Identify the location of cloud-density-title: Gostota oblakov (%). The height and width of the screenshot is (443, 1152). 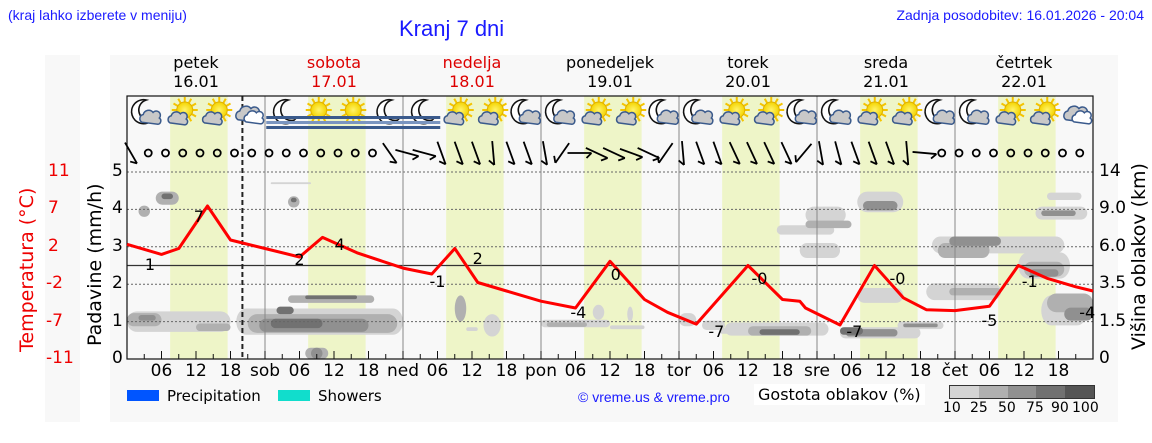
(839, 394).